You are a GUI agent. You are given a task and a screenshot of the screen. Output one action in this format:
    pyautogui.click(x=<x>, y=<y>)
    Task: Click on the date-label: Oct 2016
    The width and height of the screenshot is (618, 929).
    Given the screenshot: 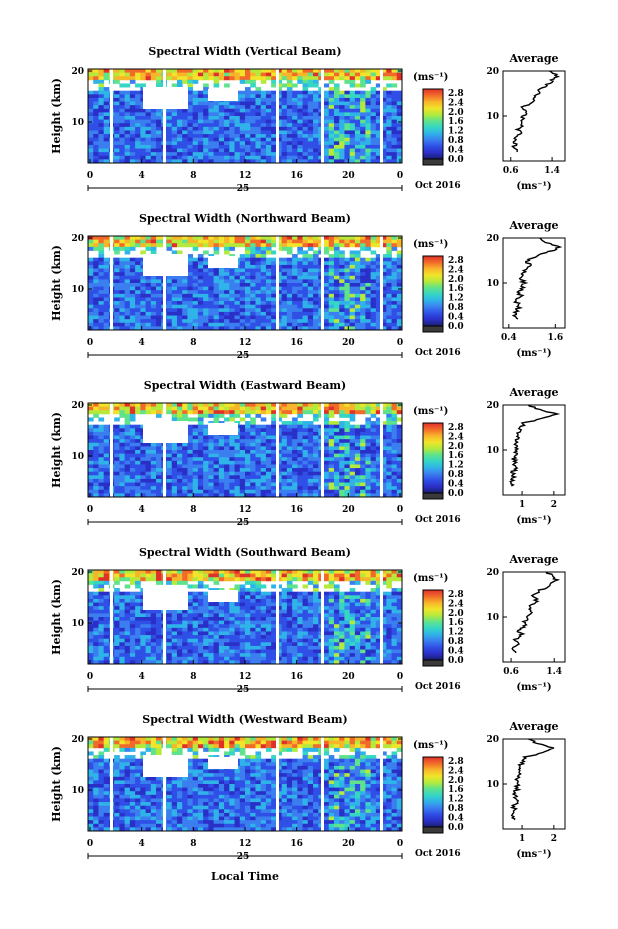 What is the action you would take?
    pyautogui.click(x=438, y=353)
    